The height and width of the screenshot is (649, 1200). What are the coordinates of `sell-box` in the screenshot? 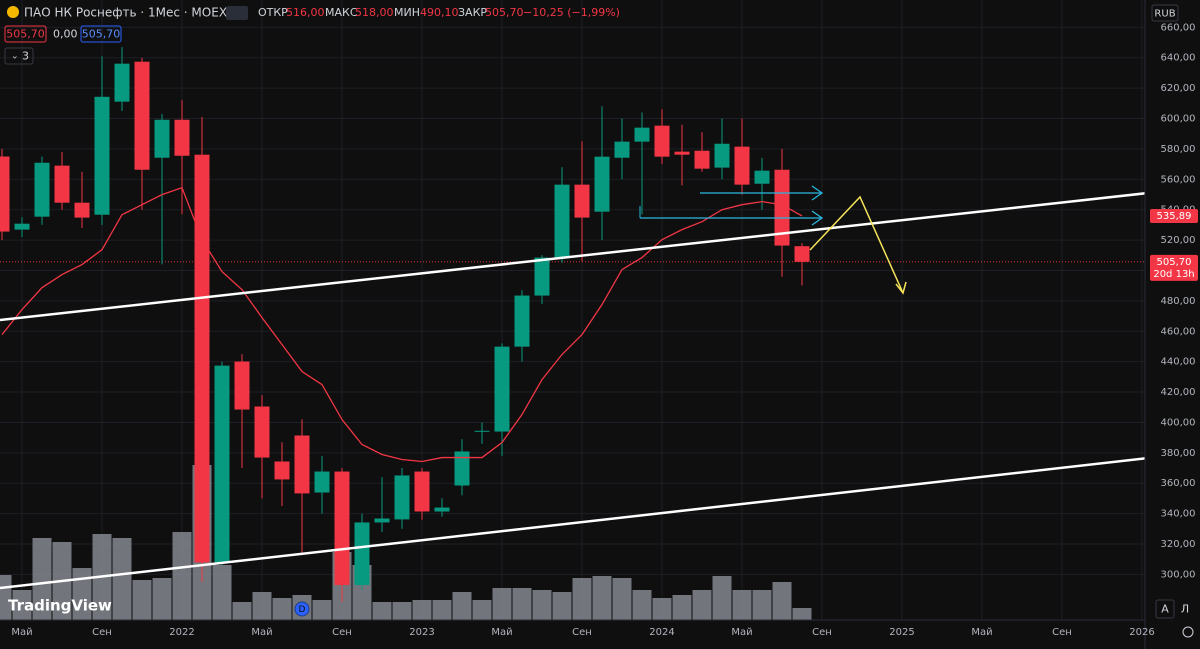 It's located at (25, 34).